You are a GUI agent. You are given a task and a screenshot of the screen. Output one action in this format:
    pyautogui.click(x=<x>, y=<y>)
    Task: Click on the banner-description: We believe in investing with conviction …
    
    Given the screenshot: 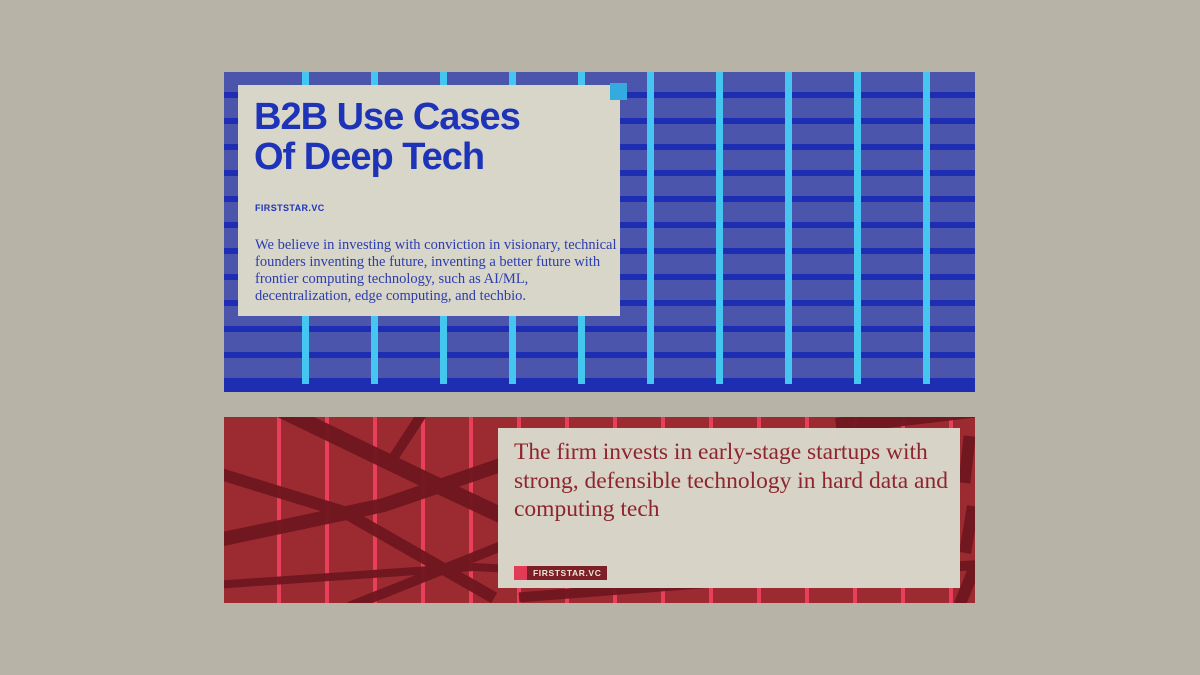 What is the action you would take?
    pyautogui.click(x=436, y=270)
    